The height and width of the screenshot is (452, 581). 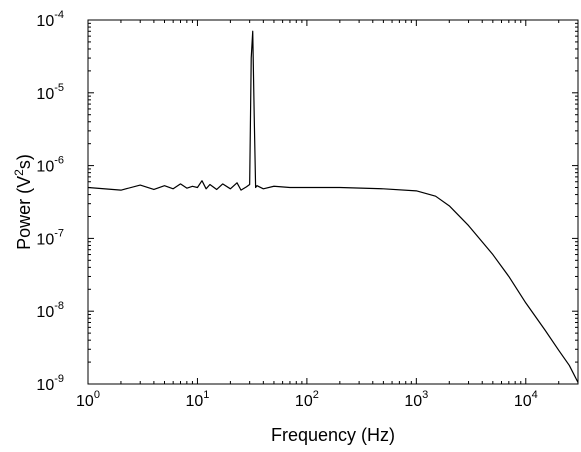 I want to click on y-tick-label: 10⁻⁵, so click(x=50, y=92).